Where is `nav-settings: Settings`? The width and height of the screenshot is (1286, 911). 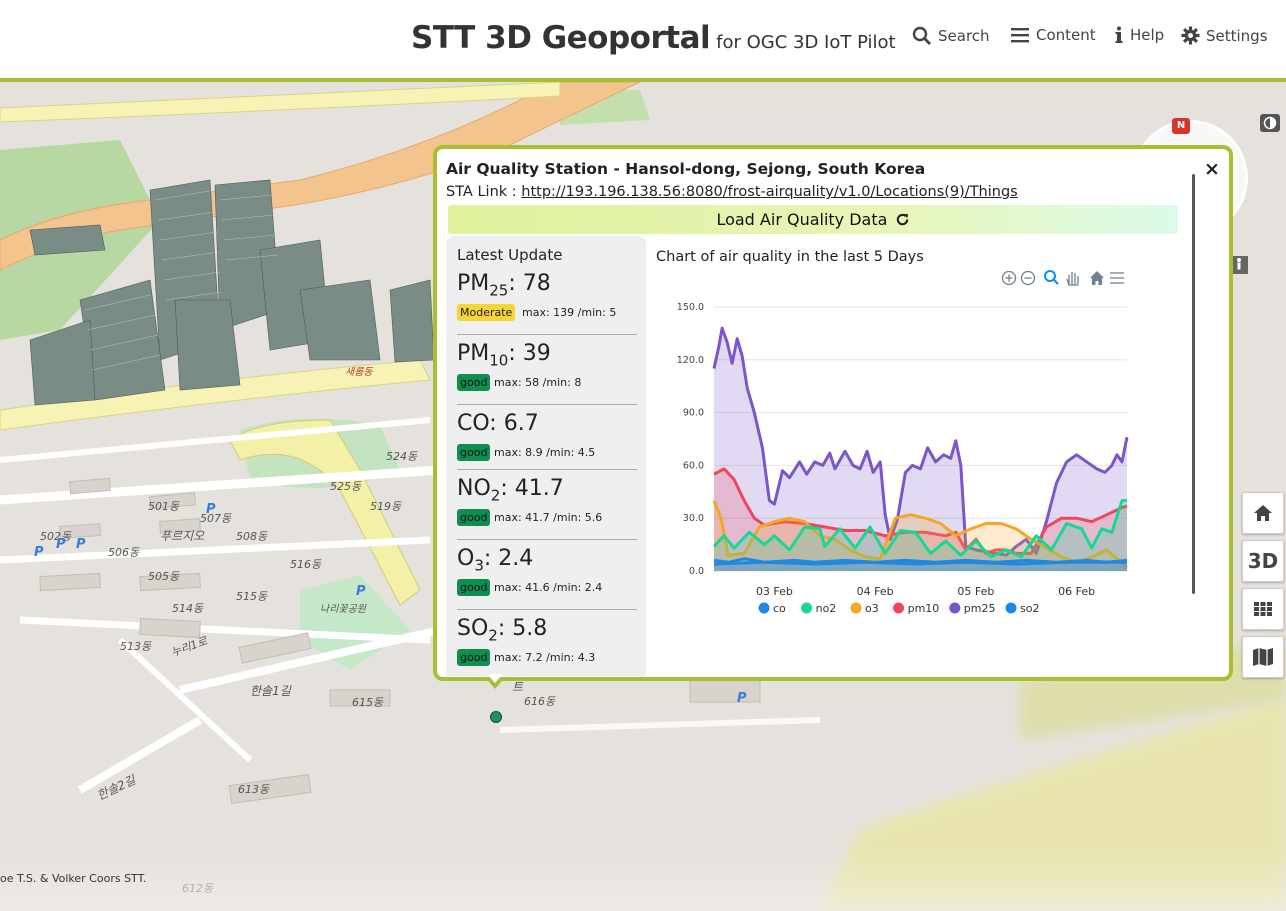 nav-settings: Settings is located at coordinates (1224, 35).